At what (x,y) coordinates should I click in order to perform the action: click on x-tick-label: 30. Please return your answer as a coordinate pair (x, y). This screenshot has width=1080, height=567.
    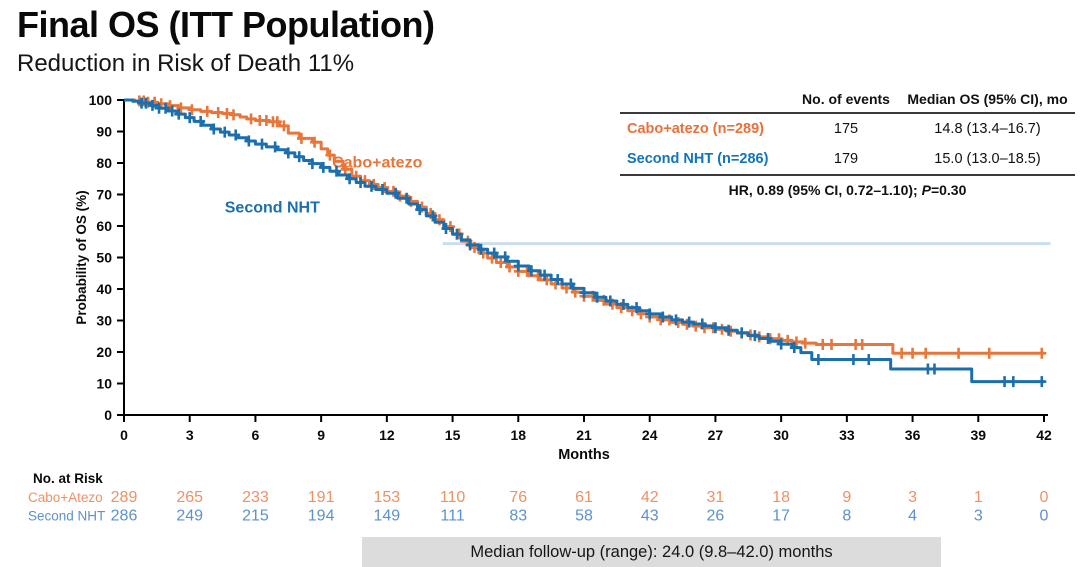
    Looking at the image, I should click on (781, 435).